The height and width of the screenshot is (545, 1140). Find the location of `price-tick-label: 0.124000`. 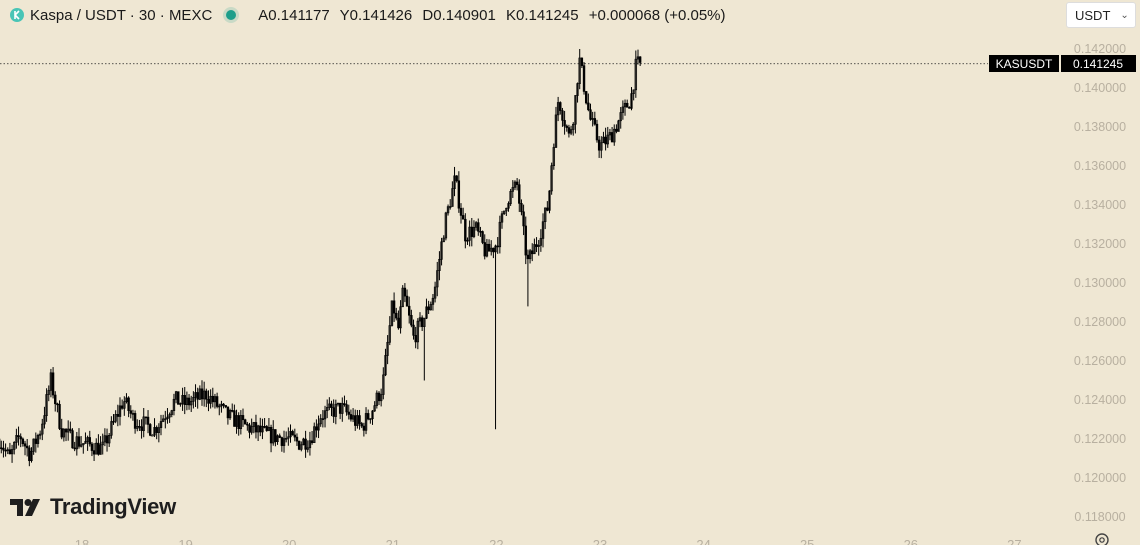

price-tick-label: 0.124000 is located at coordinates (1100, 400).